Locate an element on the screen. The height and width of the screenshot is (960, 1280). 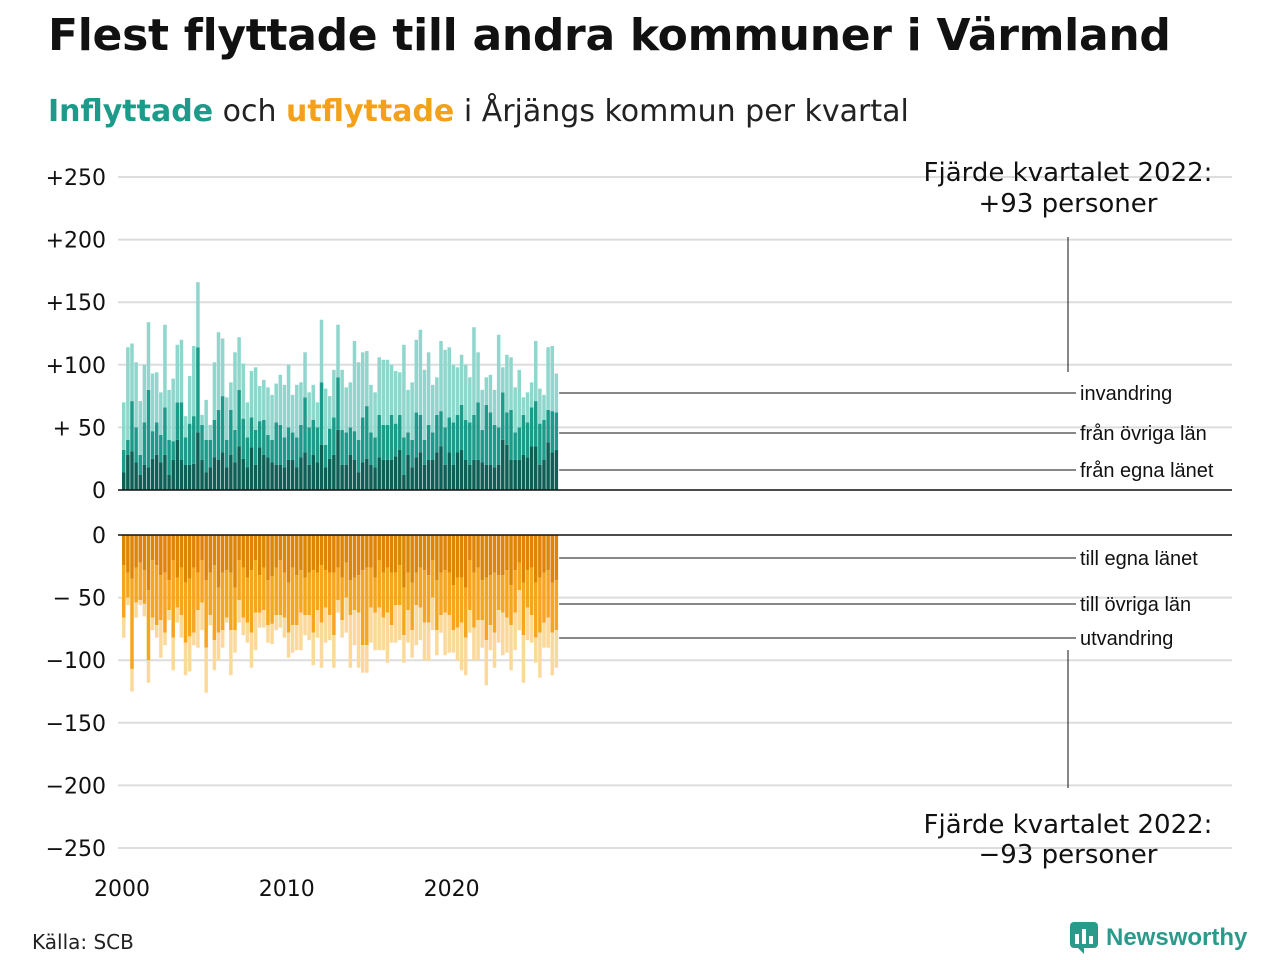
x-tick-label: 2000 is located at coordinates (122, 889).